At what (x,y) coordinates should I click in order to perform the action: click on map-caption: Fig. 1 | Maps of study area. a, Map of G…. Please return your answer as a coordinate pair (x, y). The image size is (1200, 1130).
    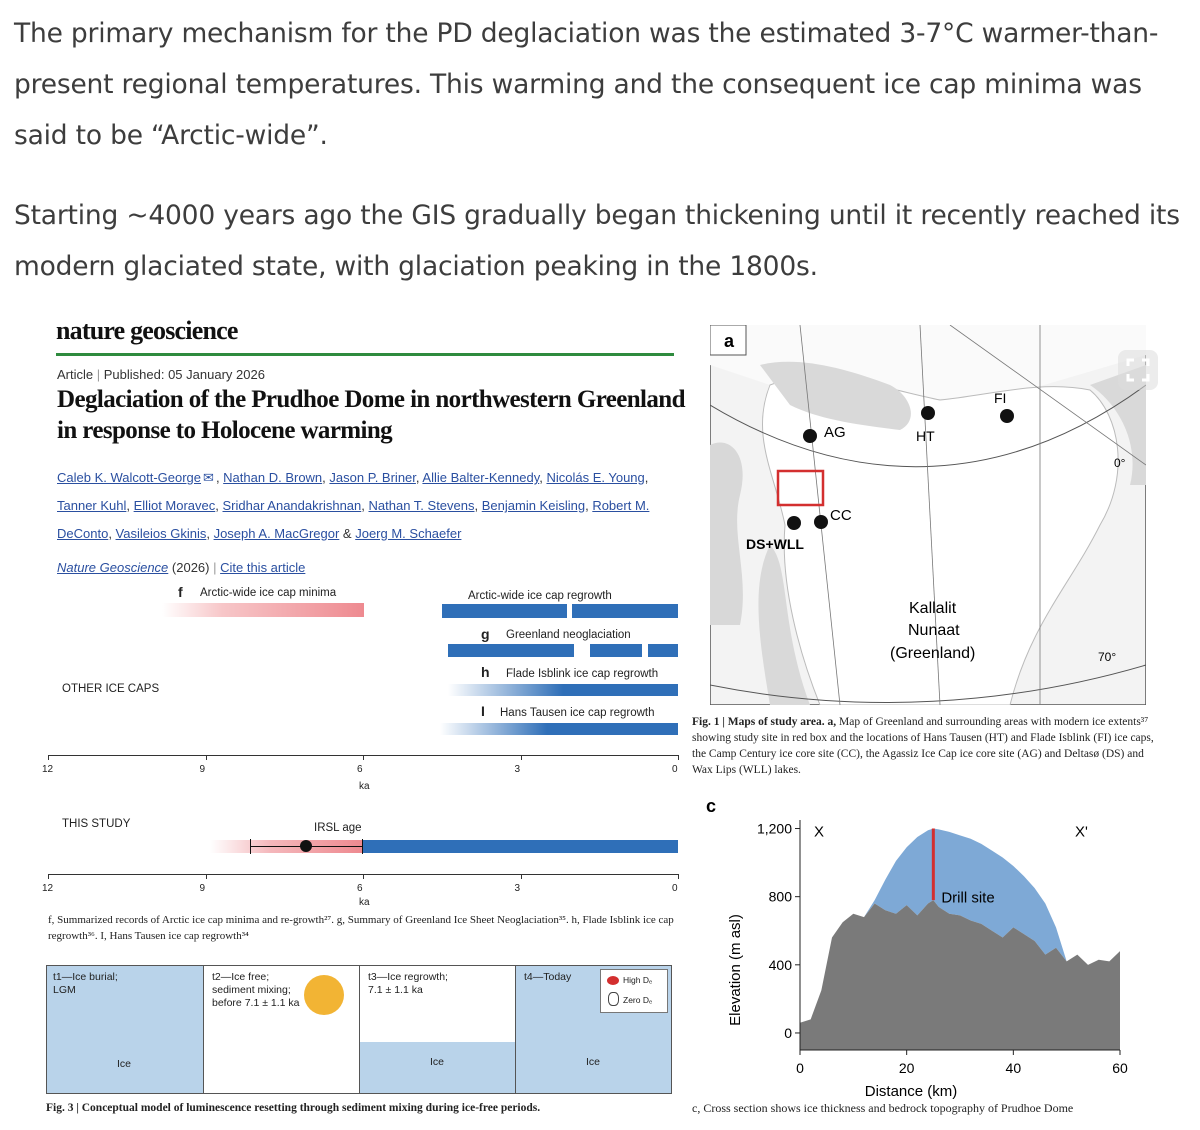
    Looking at the image, I should click on (927, 746).